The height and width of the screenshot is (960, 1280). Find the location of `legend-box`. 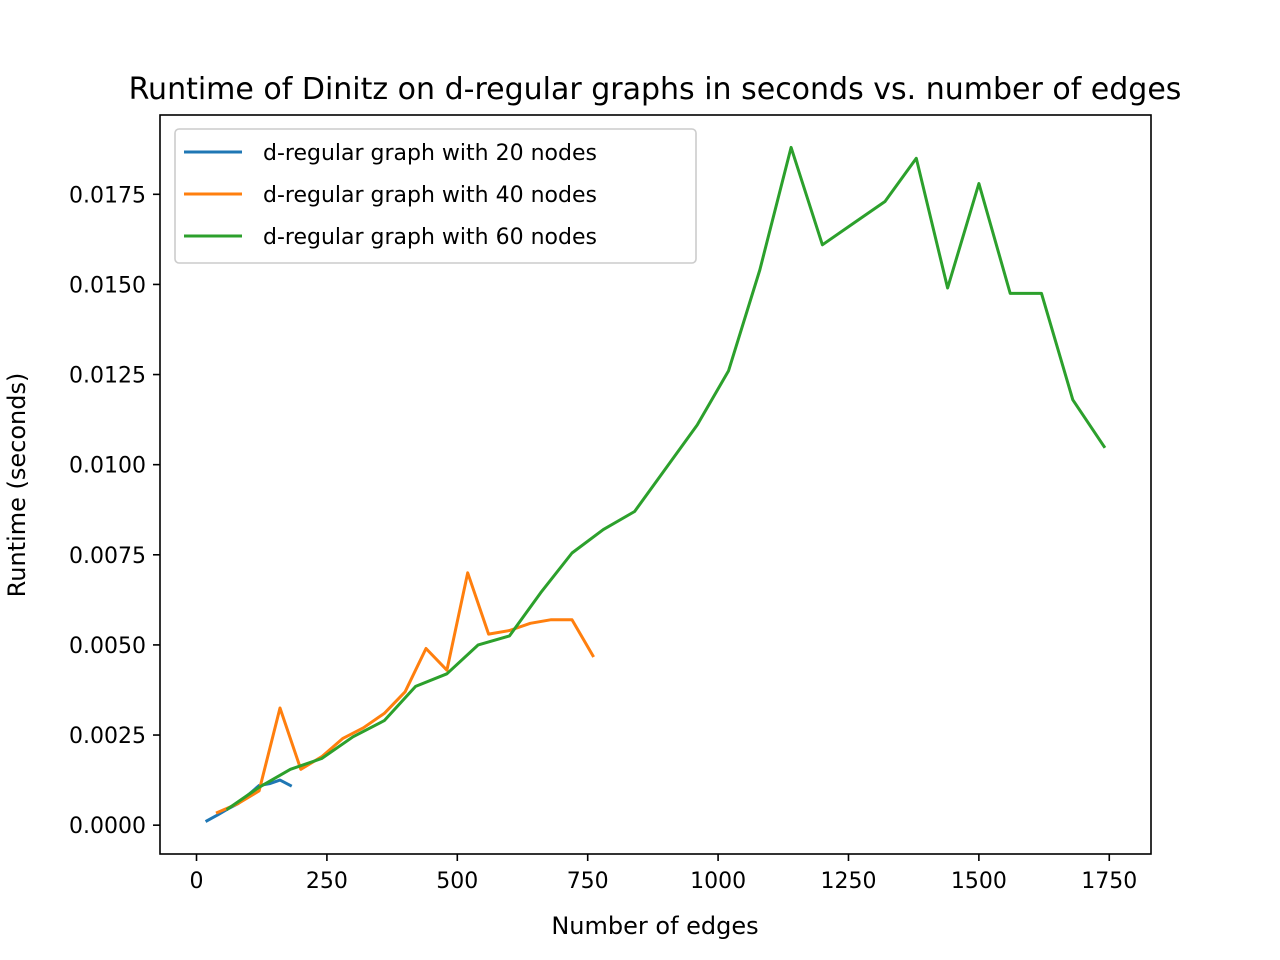

legend-box is located at coordinates (435, 196).